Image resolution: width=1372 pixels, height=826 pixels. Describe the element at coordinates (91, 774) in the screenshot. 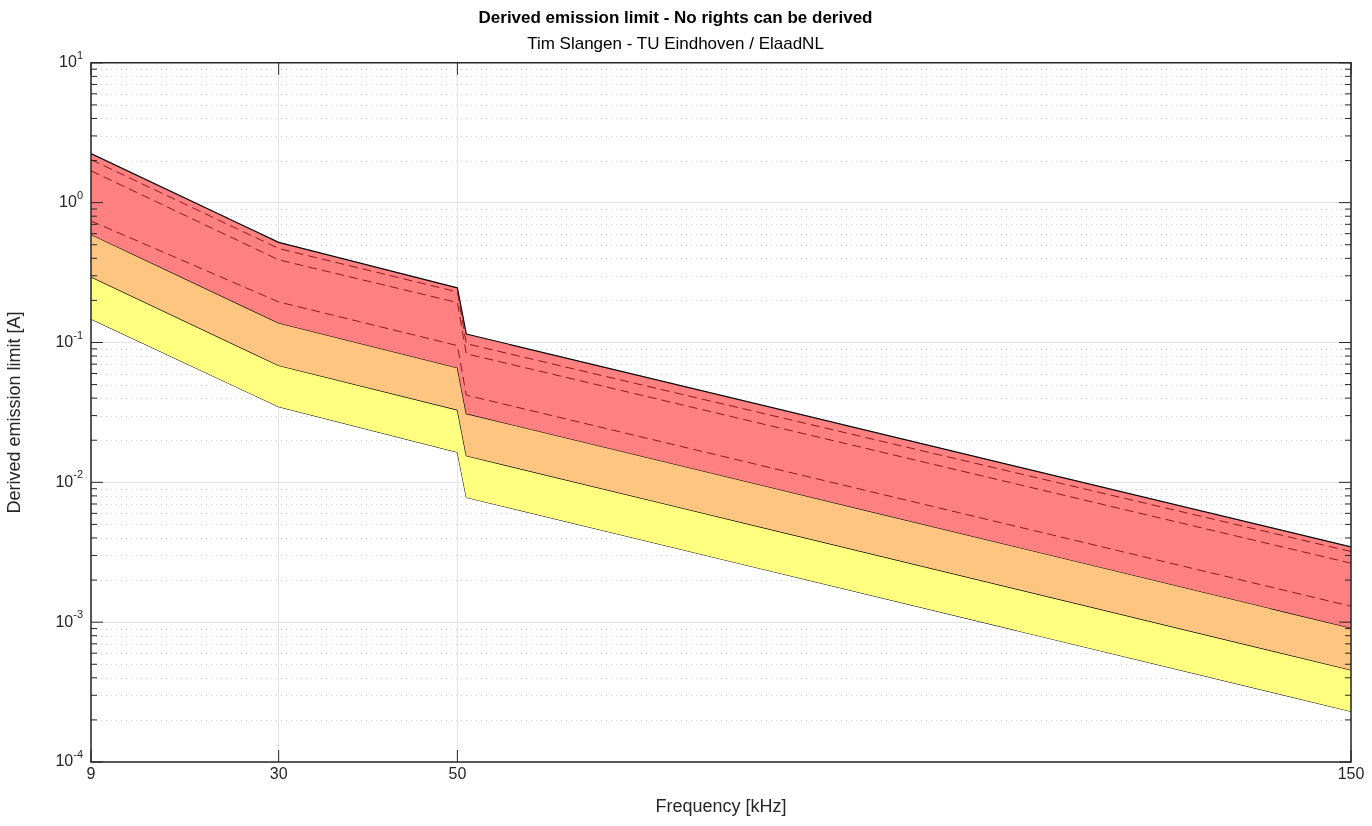

I see `x-tick-label: 9` at that location.